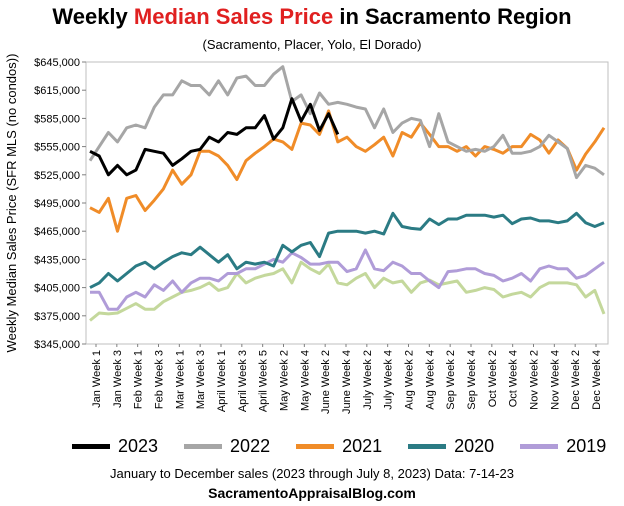 Image resolution: width=624 pixels, height=506 pixels. What do you see at coordinates (250, 446) in the screenshot?
I see `legend-label: 2022` at bounding box center [250, 446].